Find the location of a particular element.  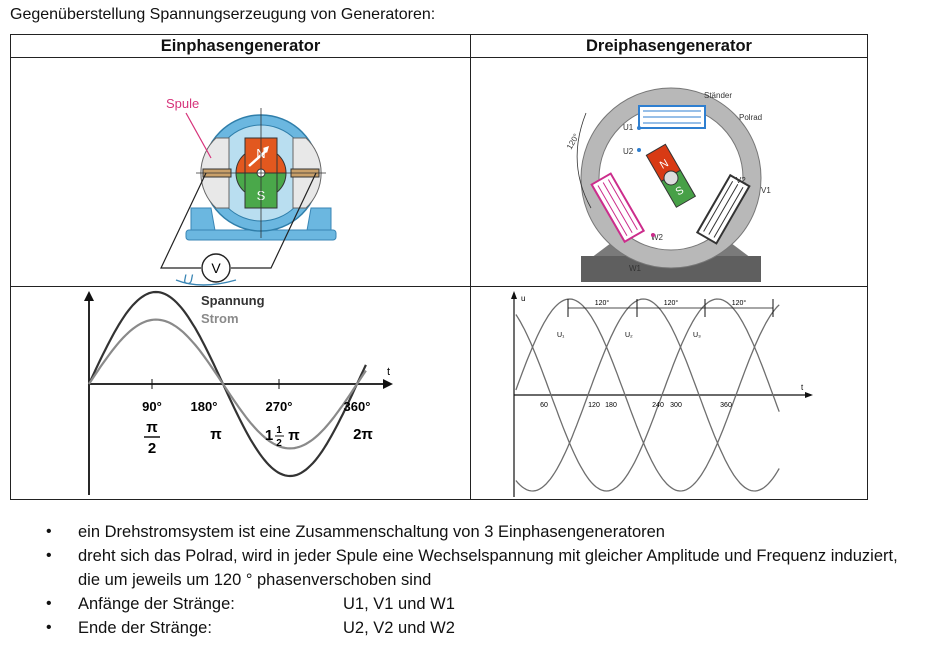

tick-180: 180° is located at coordinates (204, 406).